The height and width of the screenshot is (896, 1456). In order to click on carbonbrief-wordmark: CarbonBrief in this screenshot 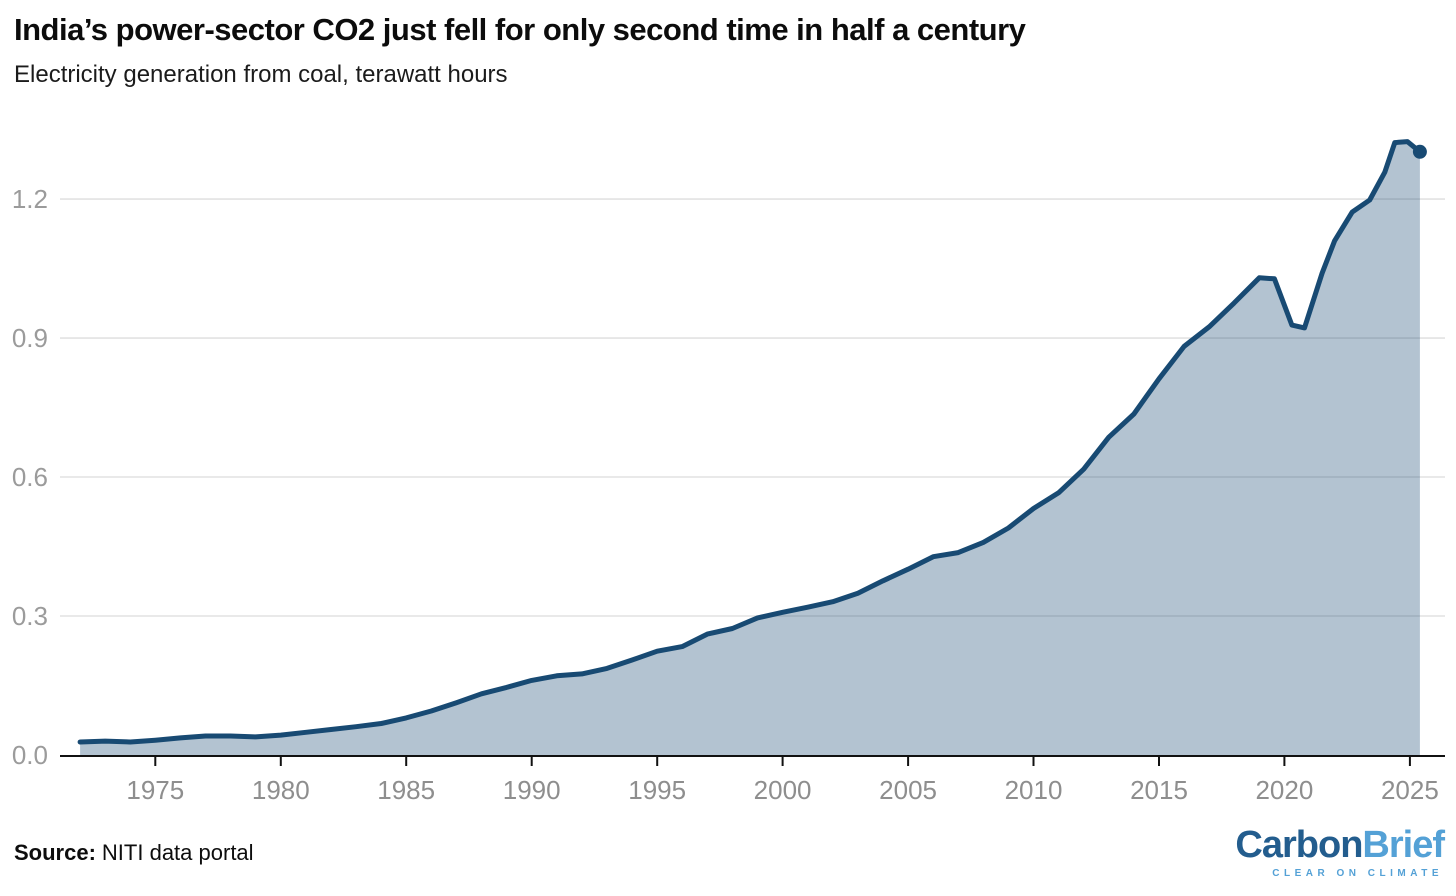, I will do `click(1340, 845)`.